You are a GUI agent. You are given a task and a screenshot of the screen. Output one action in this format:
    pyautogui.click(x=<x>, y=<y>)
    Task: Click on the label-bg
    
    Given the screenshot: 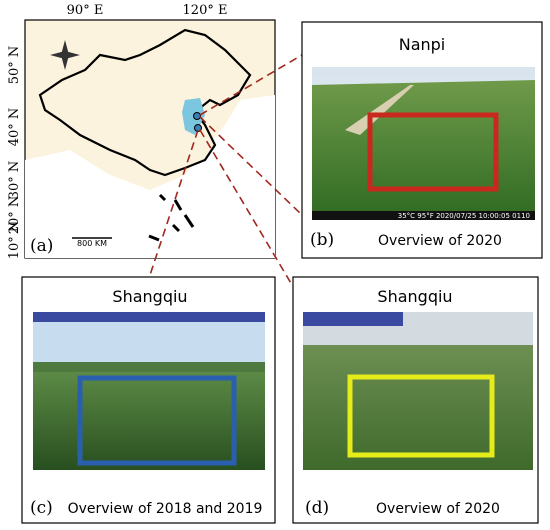 What is the action you would take?
    pyautogui.click(x=44, y=244)
    